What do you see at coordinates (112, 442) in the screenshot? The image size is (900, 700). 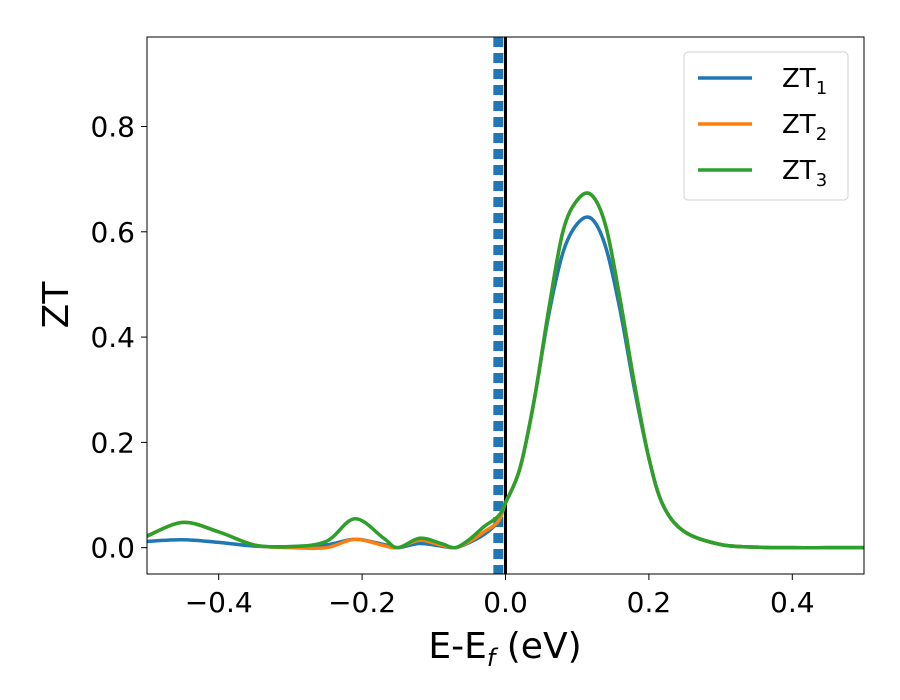 I see `y-tick-label: 0.2` at bounding box center [112, 442].